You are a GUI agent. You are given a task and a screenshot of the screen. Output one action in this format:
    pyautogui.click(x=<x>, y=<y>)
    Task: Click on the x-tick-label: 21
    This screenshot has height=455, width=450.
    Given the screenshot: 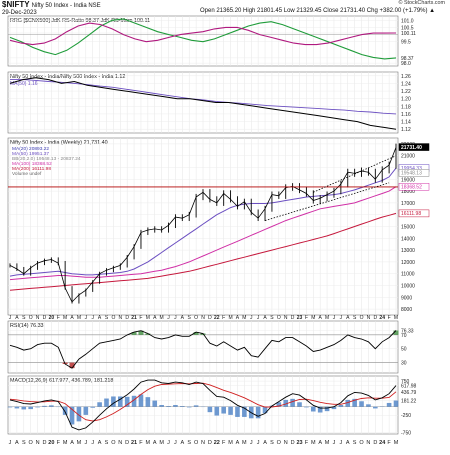 What is the action you would take?
    pyautogui.click(x=134, y=318)
    